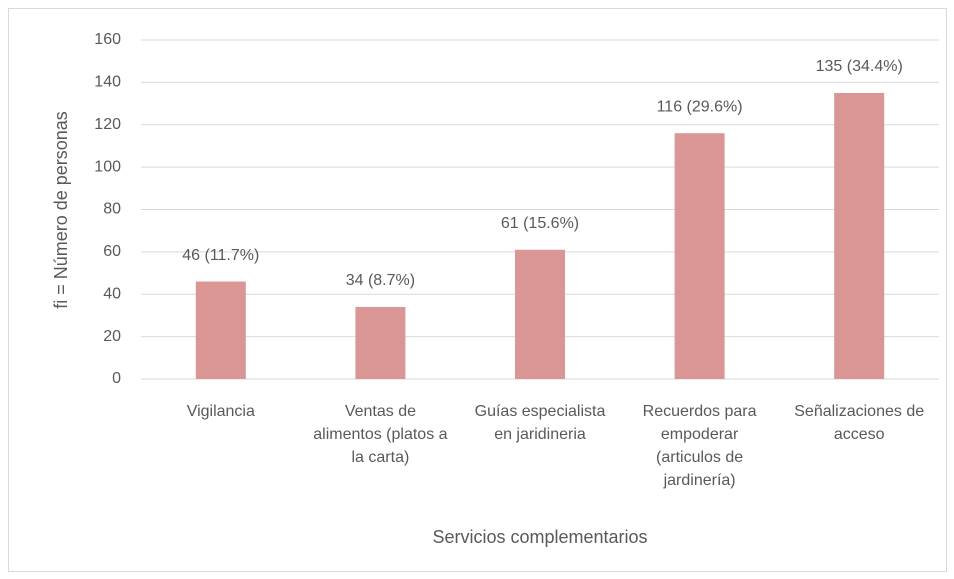 This screenshot has width=954, height=579. What do you see at coordinates (539, 537) in the screenshot?
I see `x-axis-title: Servicios complementarios` at bounding box center [539, 537].